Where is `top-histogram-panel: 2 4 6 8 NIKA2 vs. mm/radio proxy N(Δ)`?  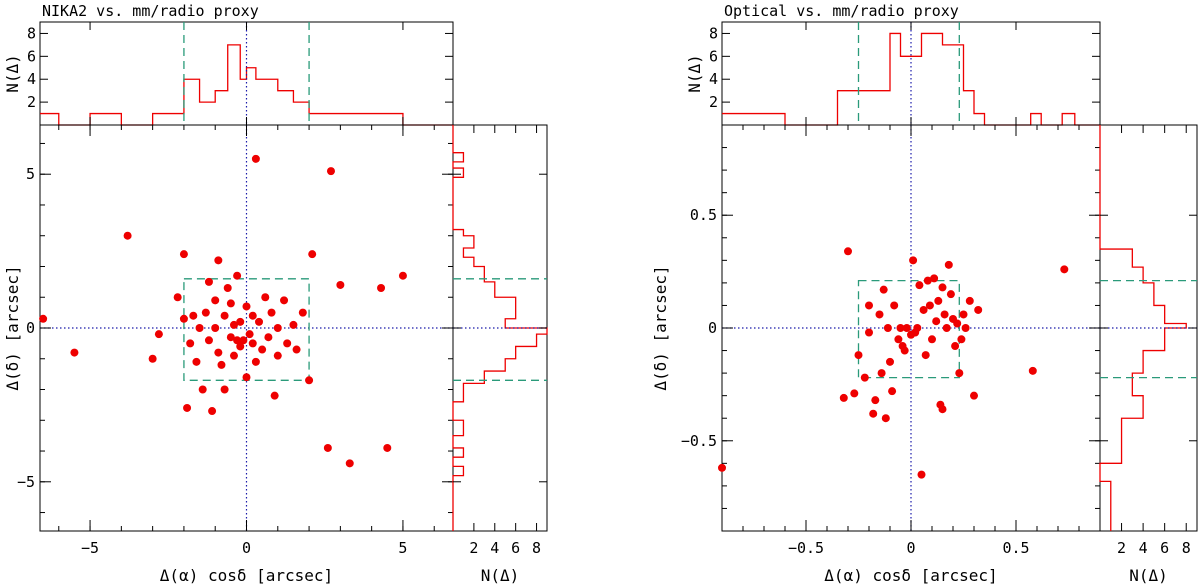
top-histogram-panel: 2 4 6 8 NIKA2 vs. mm/radio proxy N(Δ) is located at coordinates (228, 64).